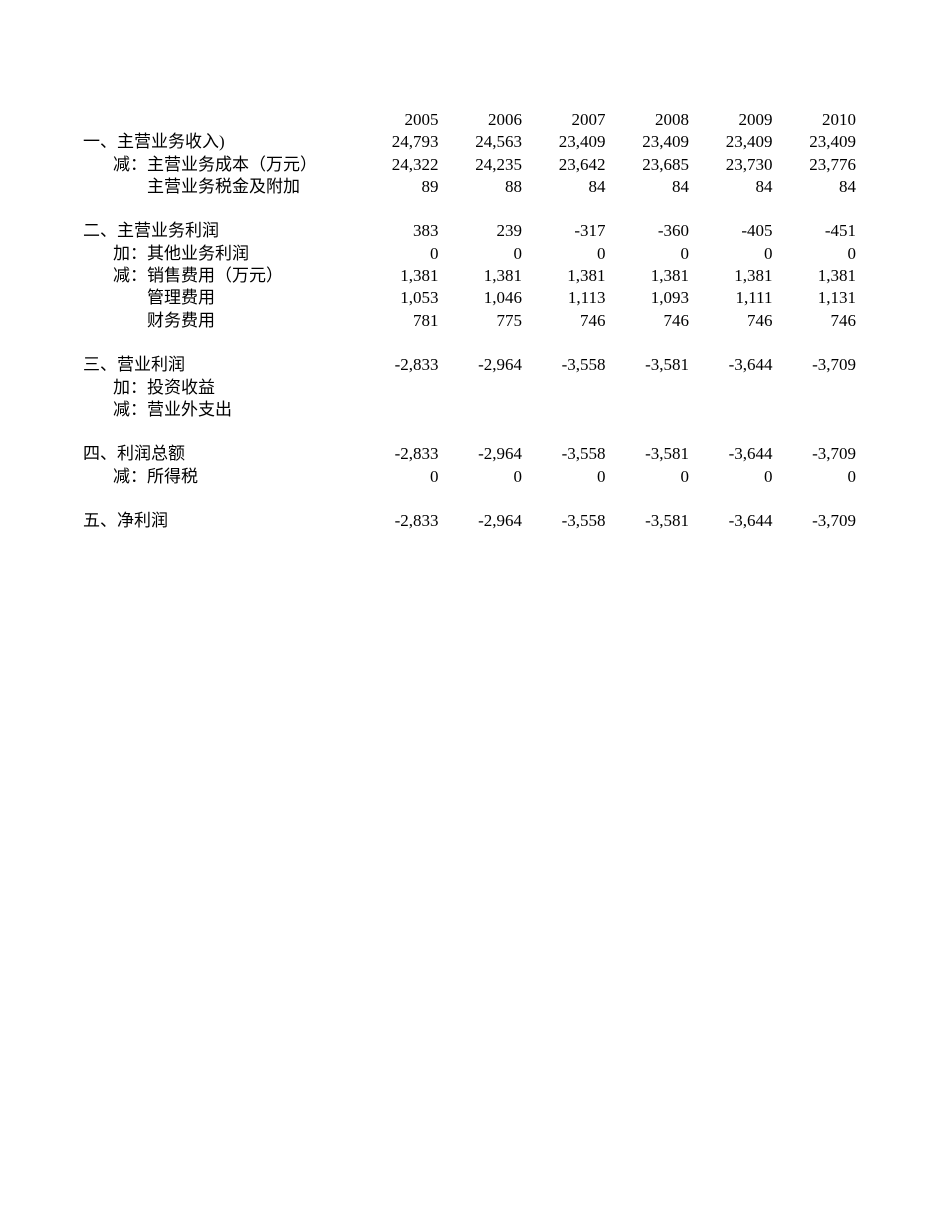 This screenshot has height=1230, width=950. I want to click on row-label: 减：所得税, so click(155, 476).